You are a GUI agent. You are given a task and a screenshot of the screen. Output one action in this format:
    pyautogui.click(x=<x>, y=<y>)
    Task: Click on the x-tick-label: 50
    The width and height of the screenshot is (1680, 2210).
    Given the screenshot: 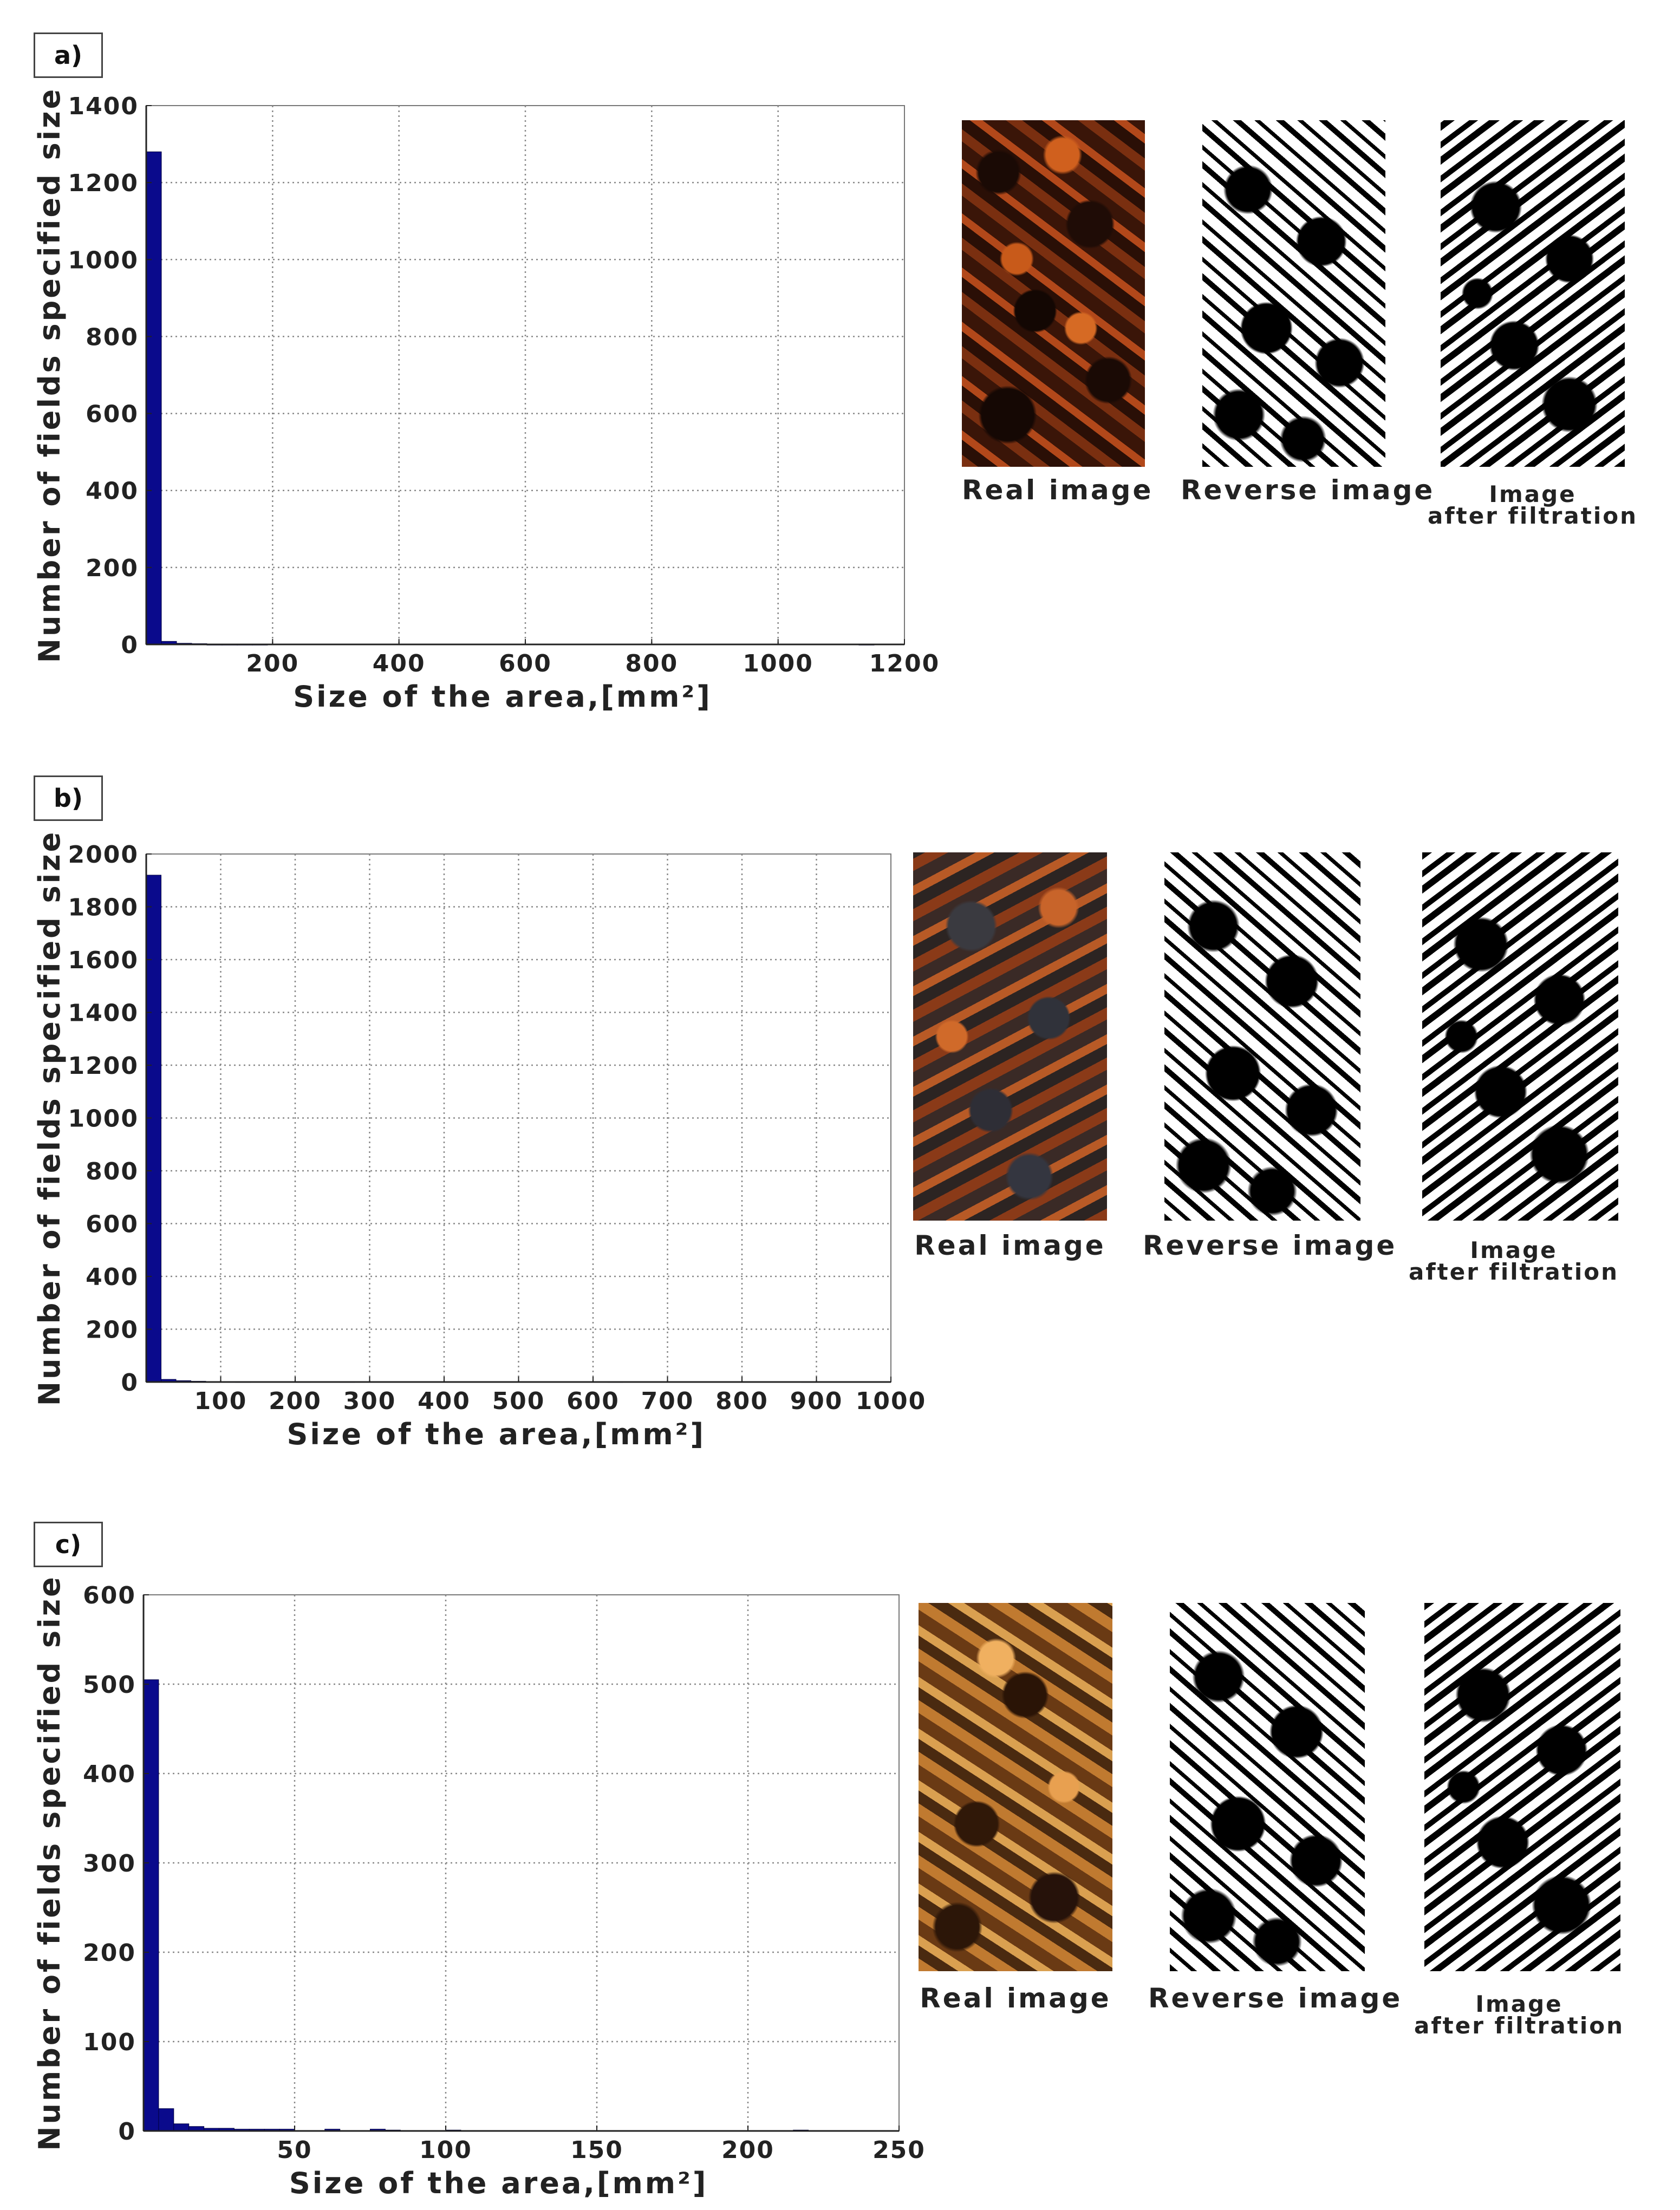 What is the action you would take?
    pyautogui.click(x=294, y=2150)
    